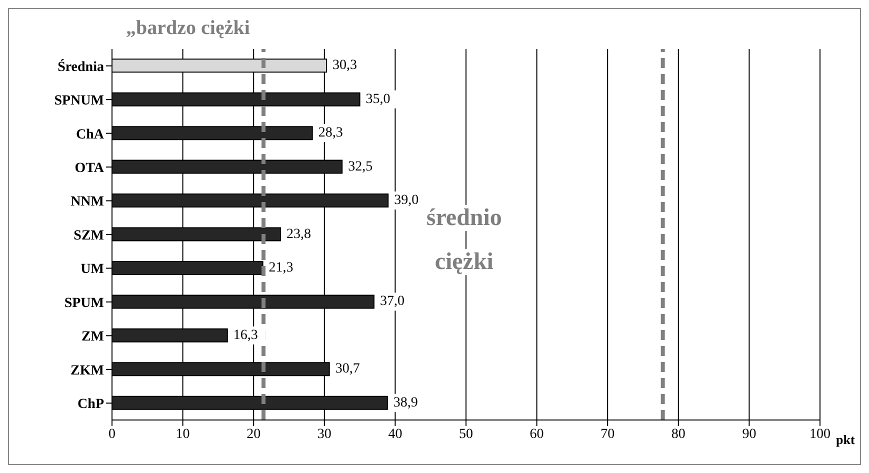  I want to click on y-tick-label: SPUM, so click(84, 303).